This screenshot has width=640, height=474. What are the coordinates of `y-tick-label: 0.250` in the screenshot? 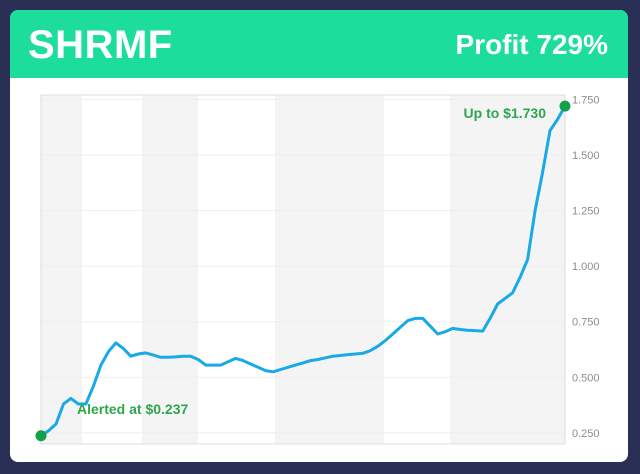 It's located at (586, 434).